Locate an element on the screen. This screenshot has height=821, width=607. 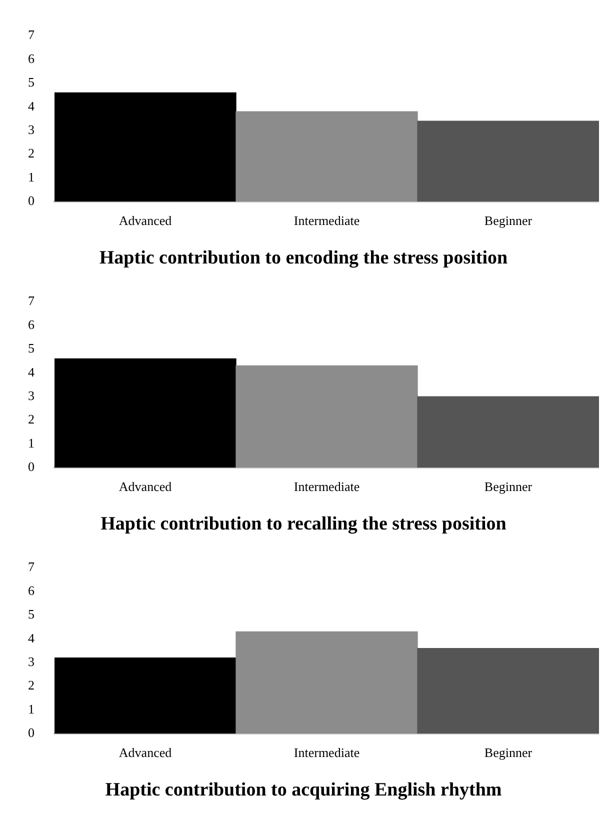
text: Haptic contribution to recalling the stress position is located at coordinates (303, 524).